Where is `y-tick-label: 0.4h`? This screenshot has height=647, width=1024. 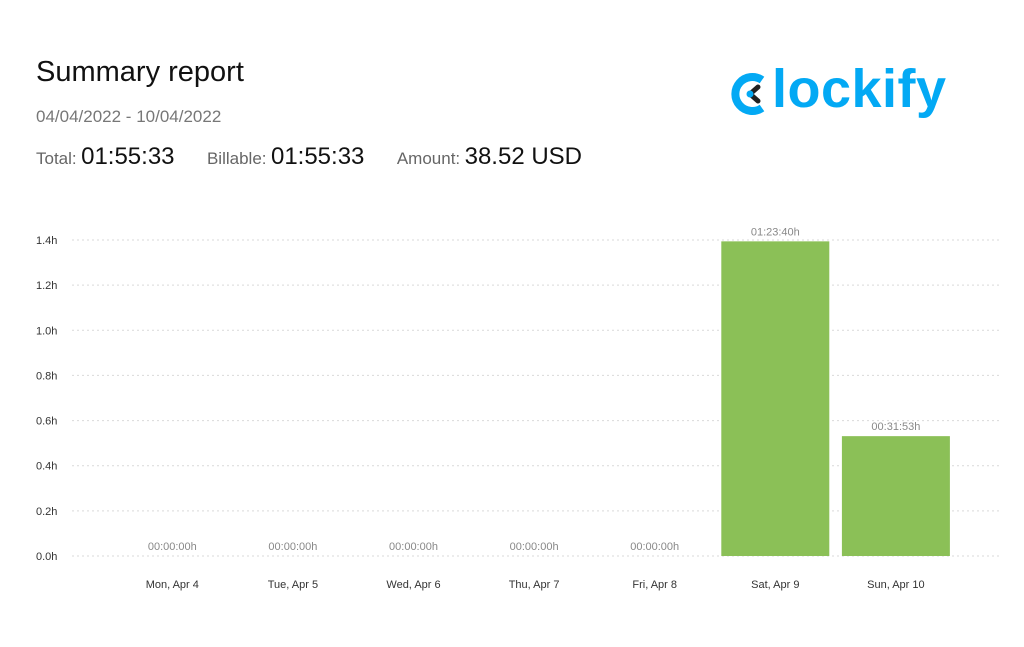
y-tick-label: 0.4h is located at coordinates (46, 467).